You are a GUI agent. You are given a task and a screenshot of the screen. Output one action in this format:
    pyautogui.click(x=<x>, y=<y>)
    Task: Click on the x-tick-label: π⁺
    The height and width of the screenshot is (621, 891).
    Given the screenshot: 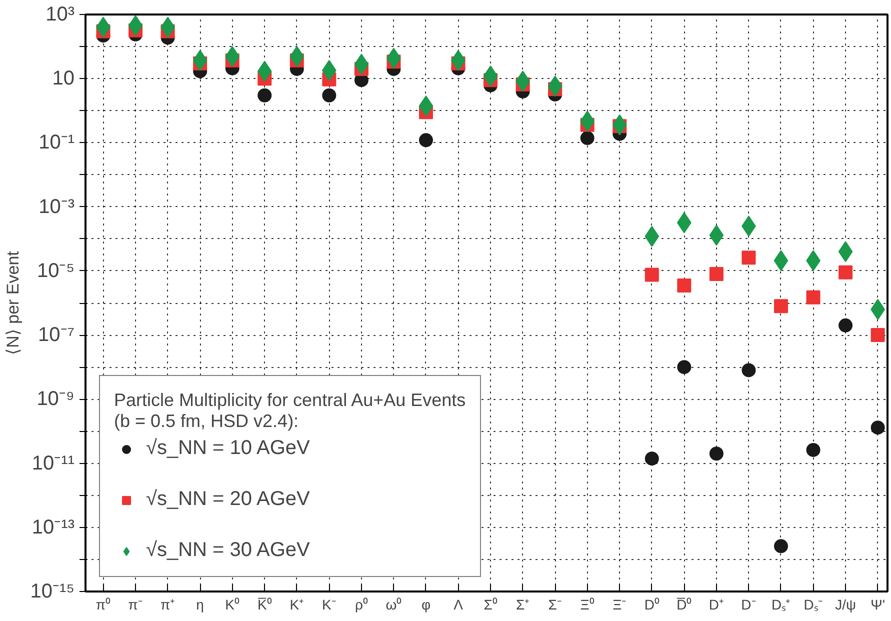 What is the action you would take?
    pyautogui.click(x=168, y=604)
    